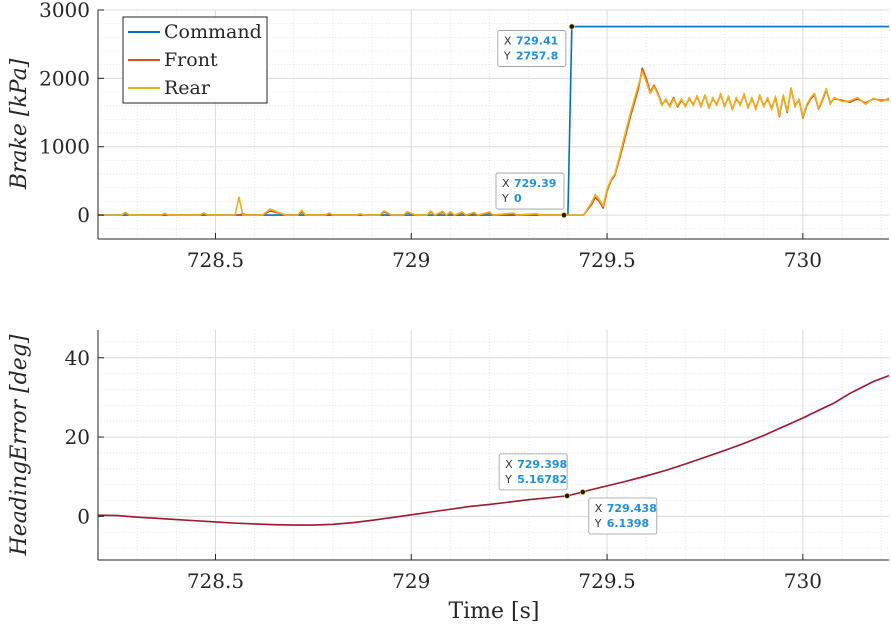  I want to click on legend-label-command: Command, so click(213, 32).